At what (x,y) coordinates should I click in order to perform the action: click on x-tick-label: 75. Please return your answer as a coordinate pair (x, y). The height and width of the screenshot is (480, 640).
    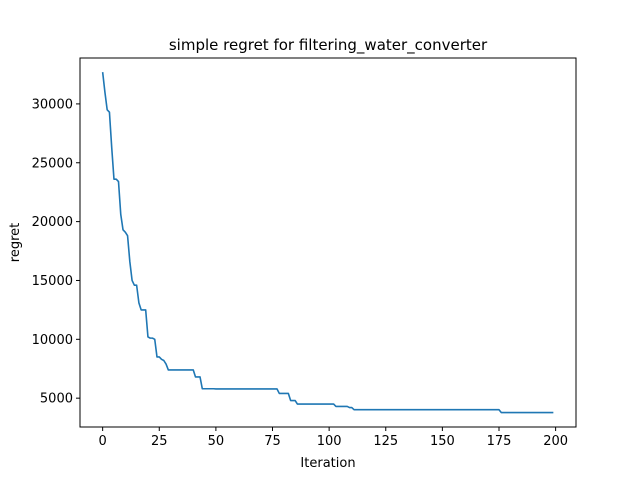
    Looking at the image, I should click on (272, 441).